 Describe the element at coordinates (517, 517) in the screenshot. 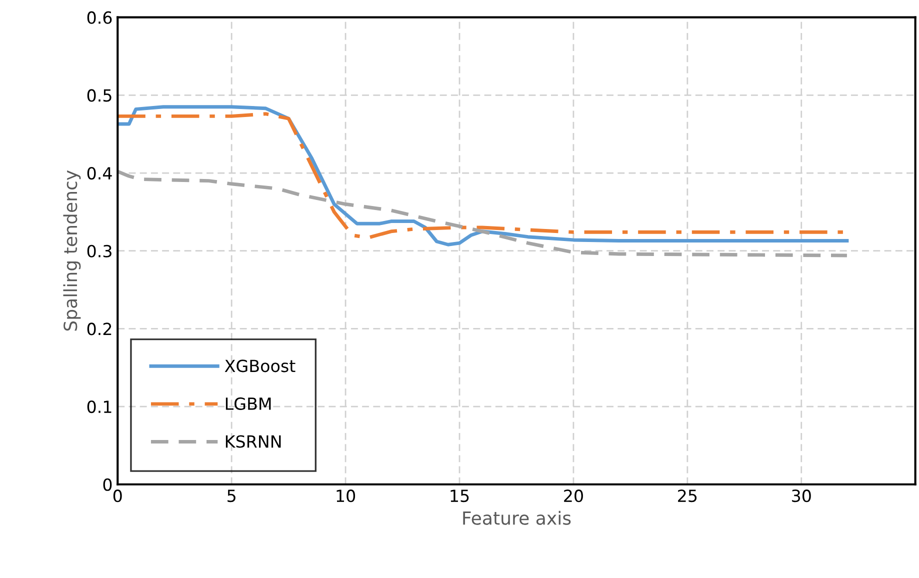

I see `x-axis-title: Feature axis` at that location.